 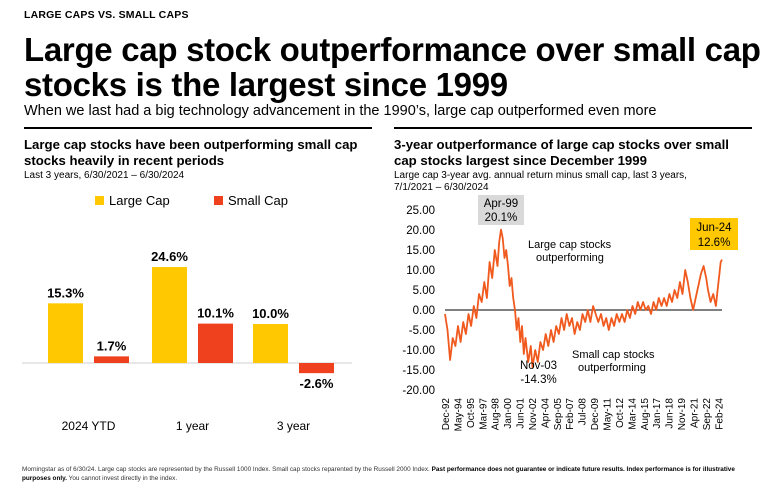 I want to click on y-tick-label-6: -5.00, so click(x=422, y=331).